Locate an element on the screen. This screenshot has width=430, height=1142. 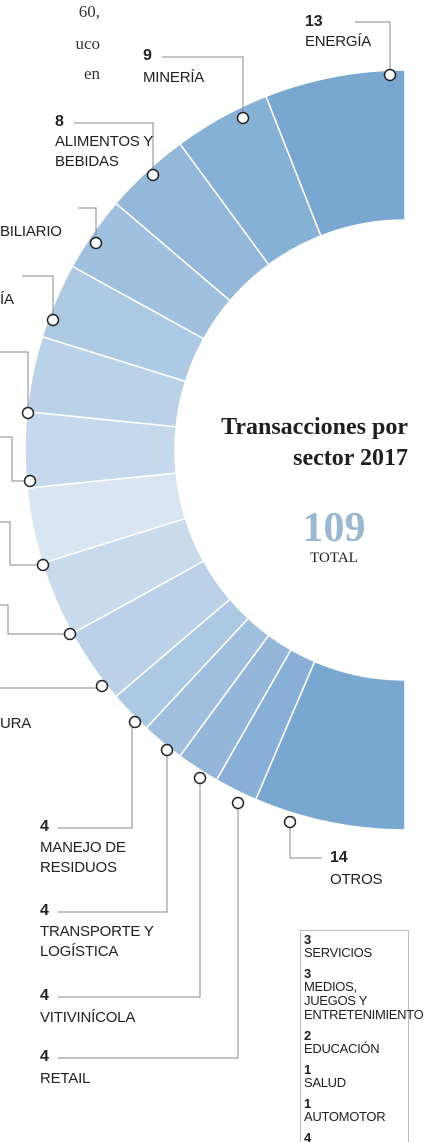
intro-text: uco is located at coordinates (87, 43).